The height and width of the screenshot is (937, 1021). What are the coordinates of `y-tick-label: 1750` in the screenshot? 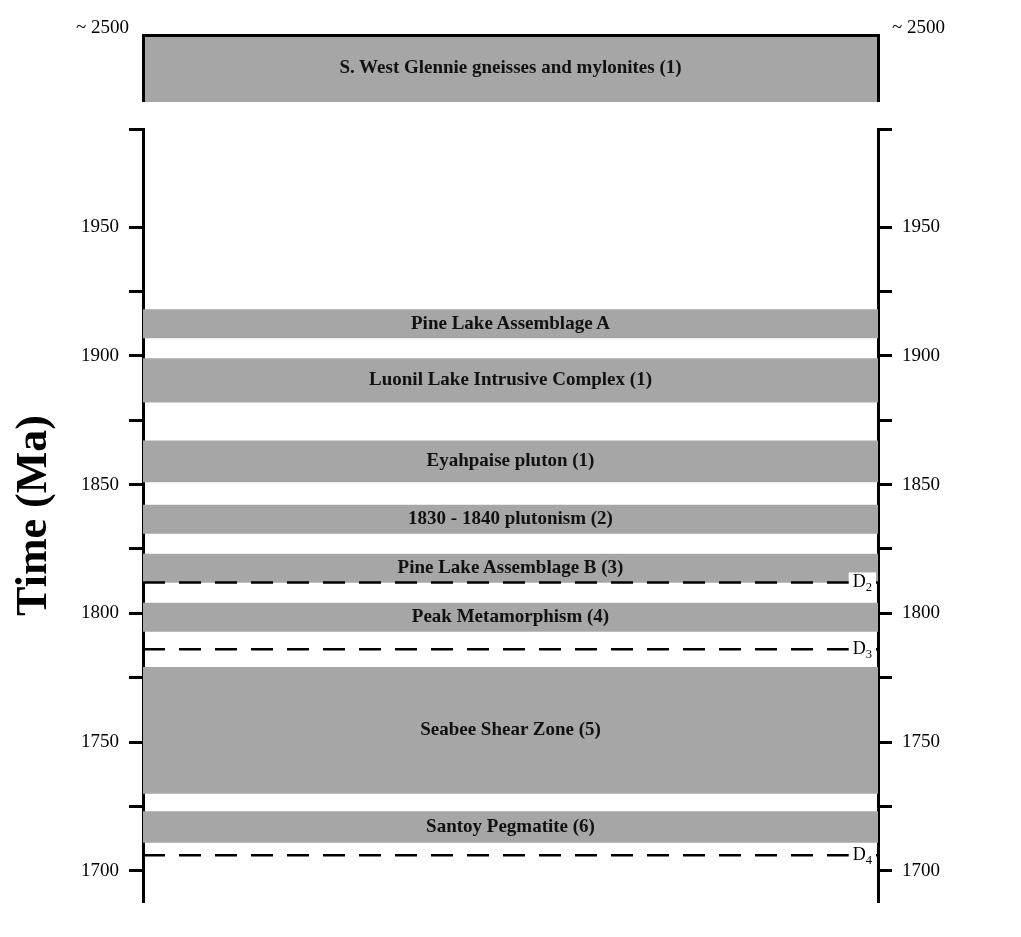 It's located at (100, 740).